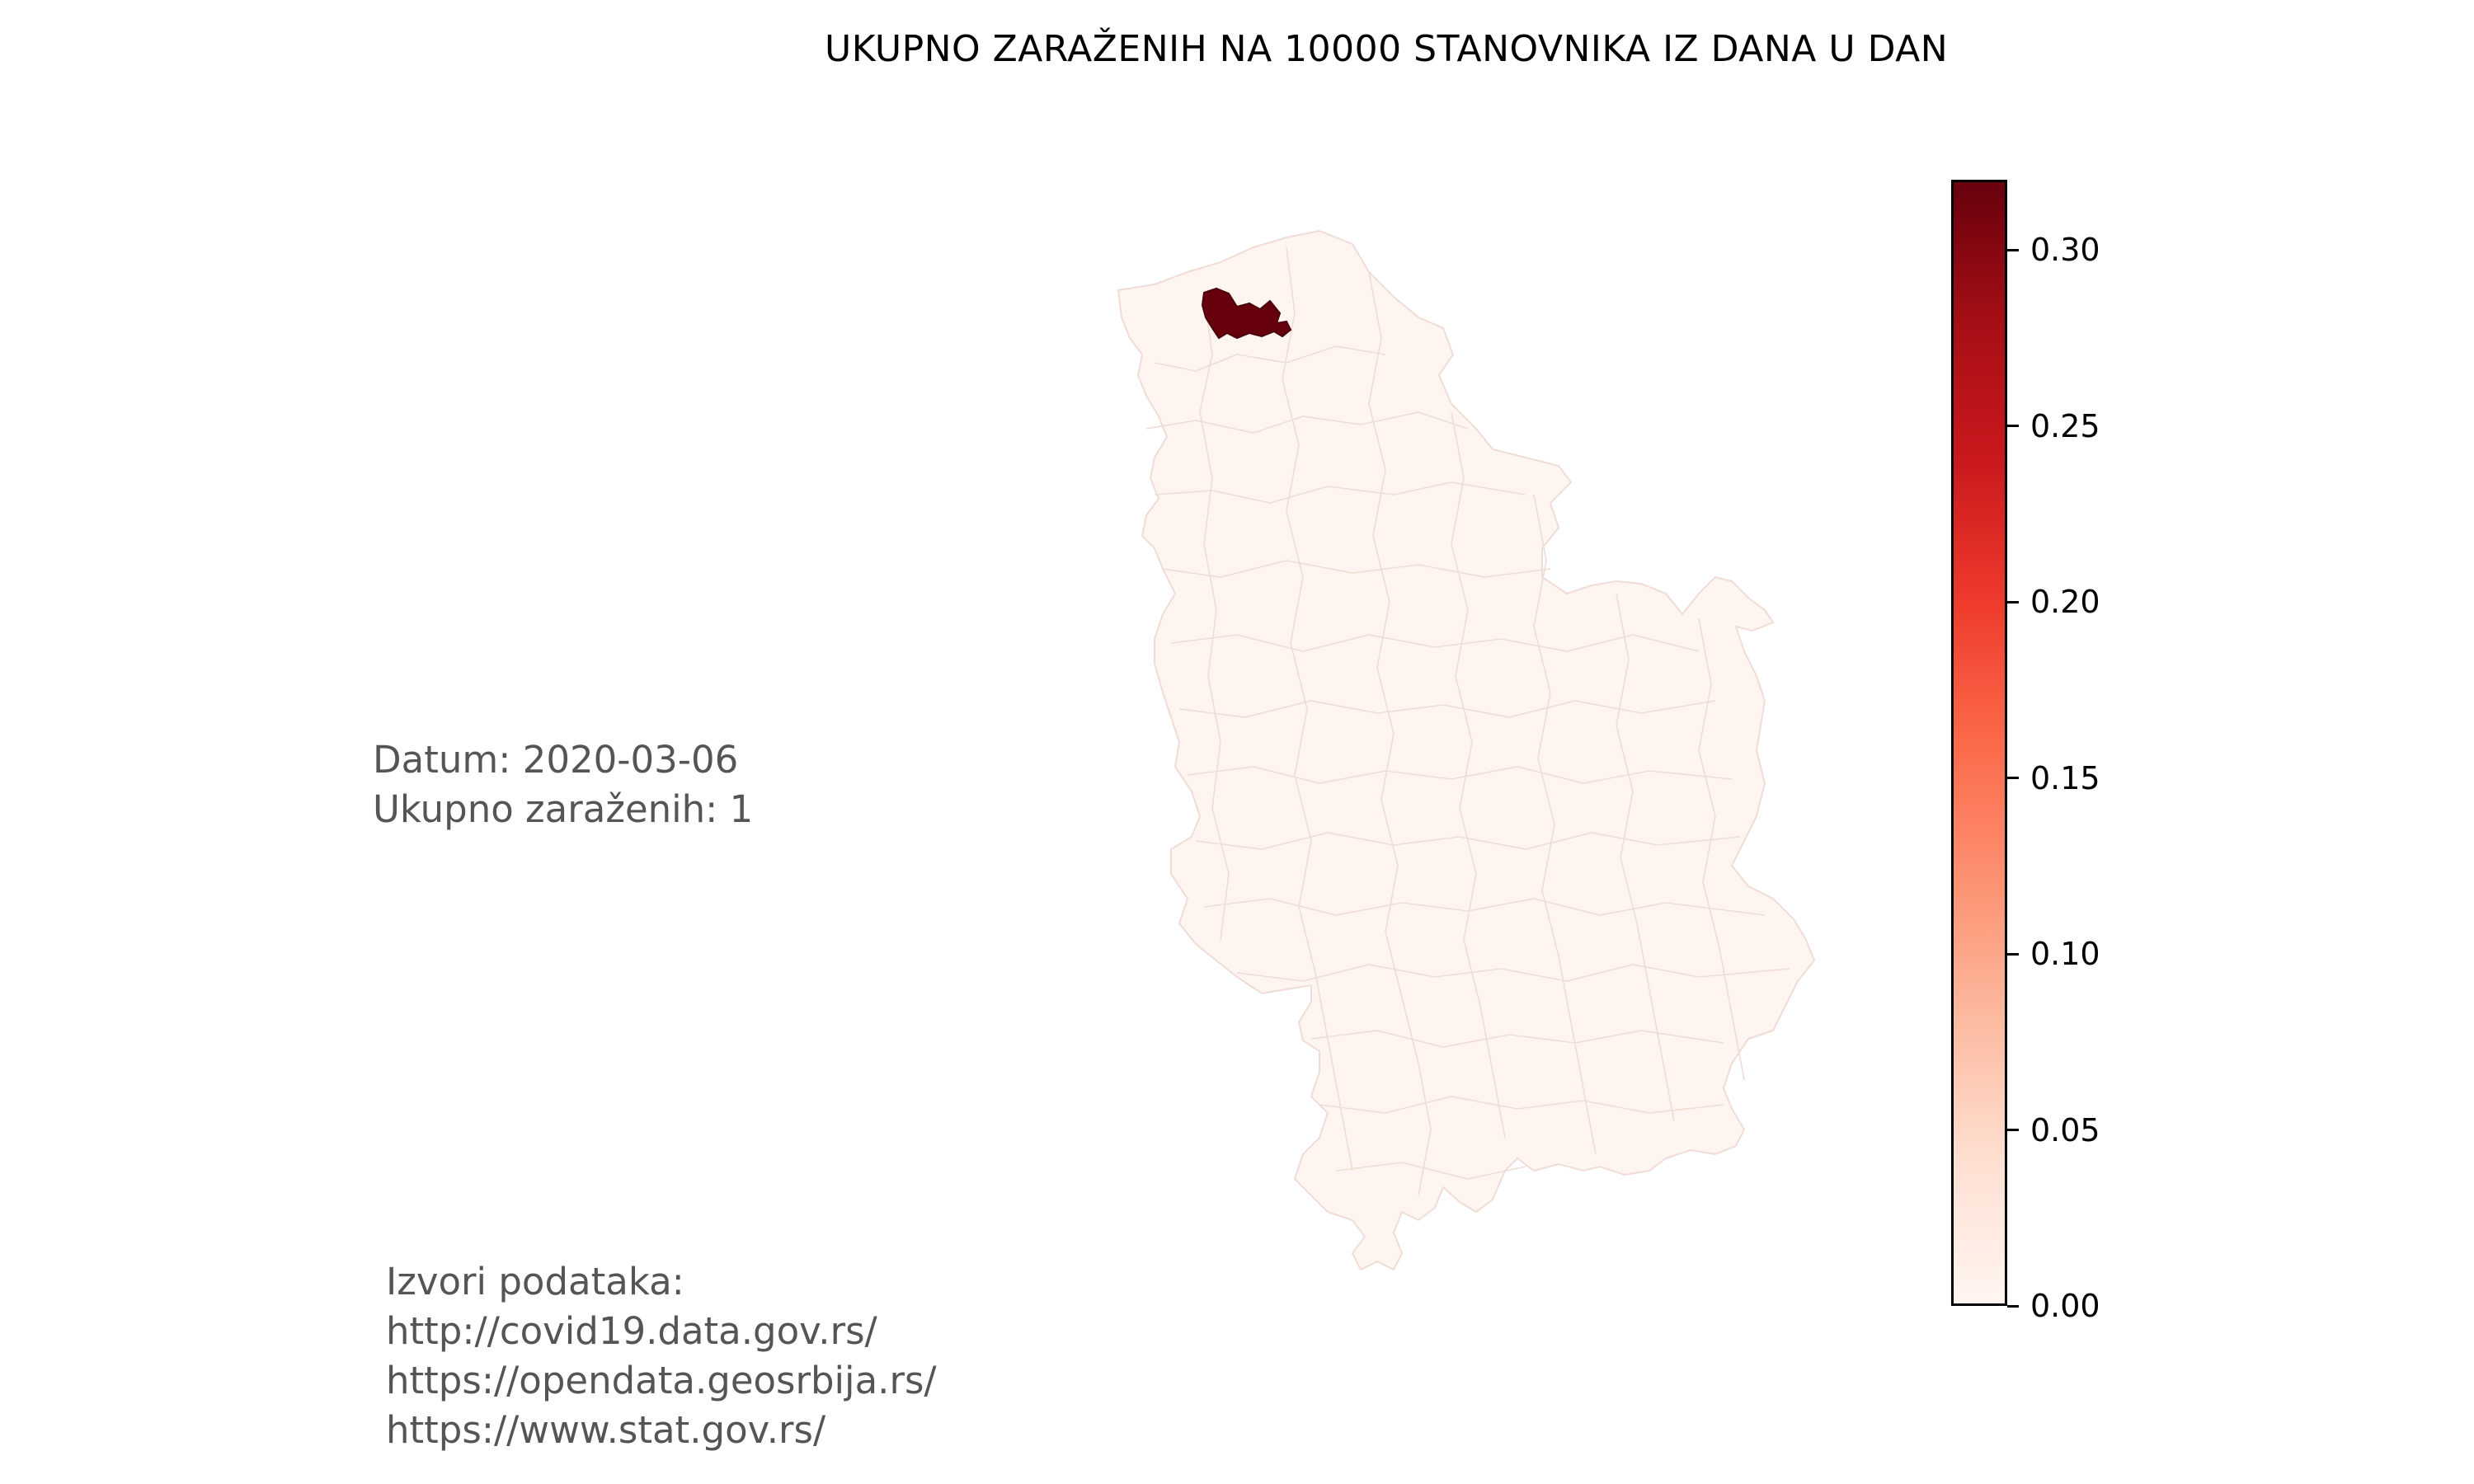 The height and width of the screenshot is (1484, 2474). I want to click on info-panel: Datum: 2020-03-06 Ukupno zaraženih: 1, so click(563, 784).